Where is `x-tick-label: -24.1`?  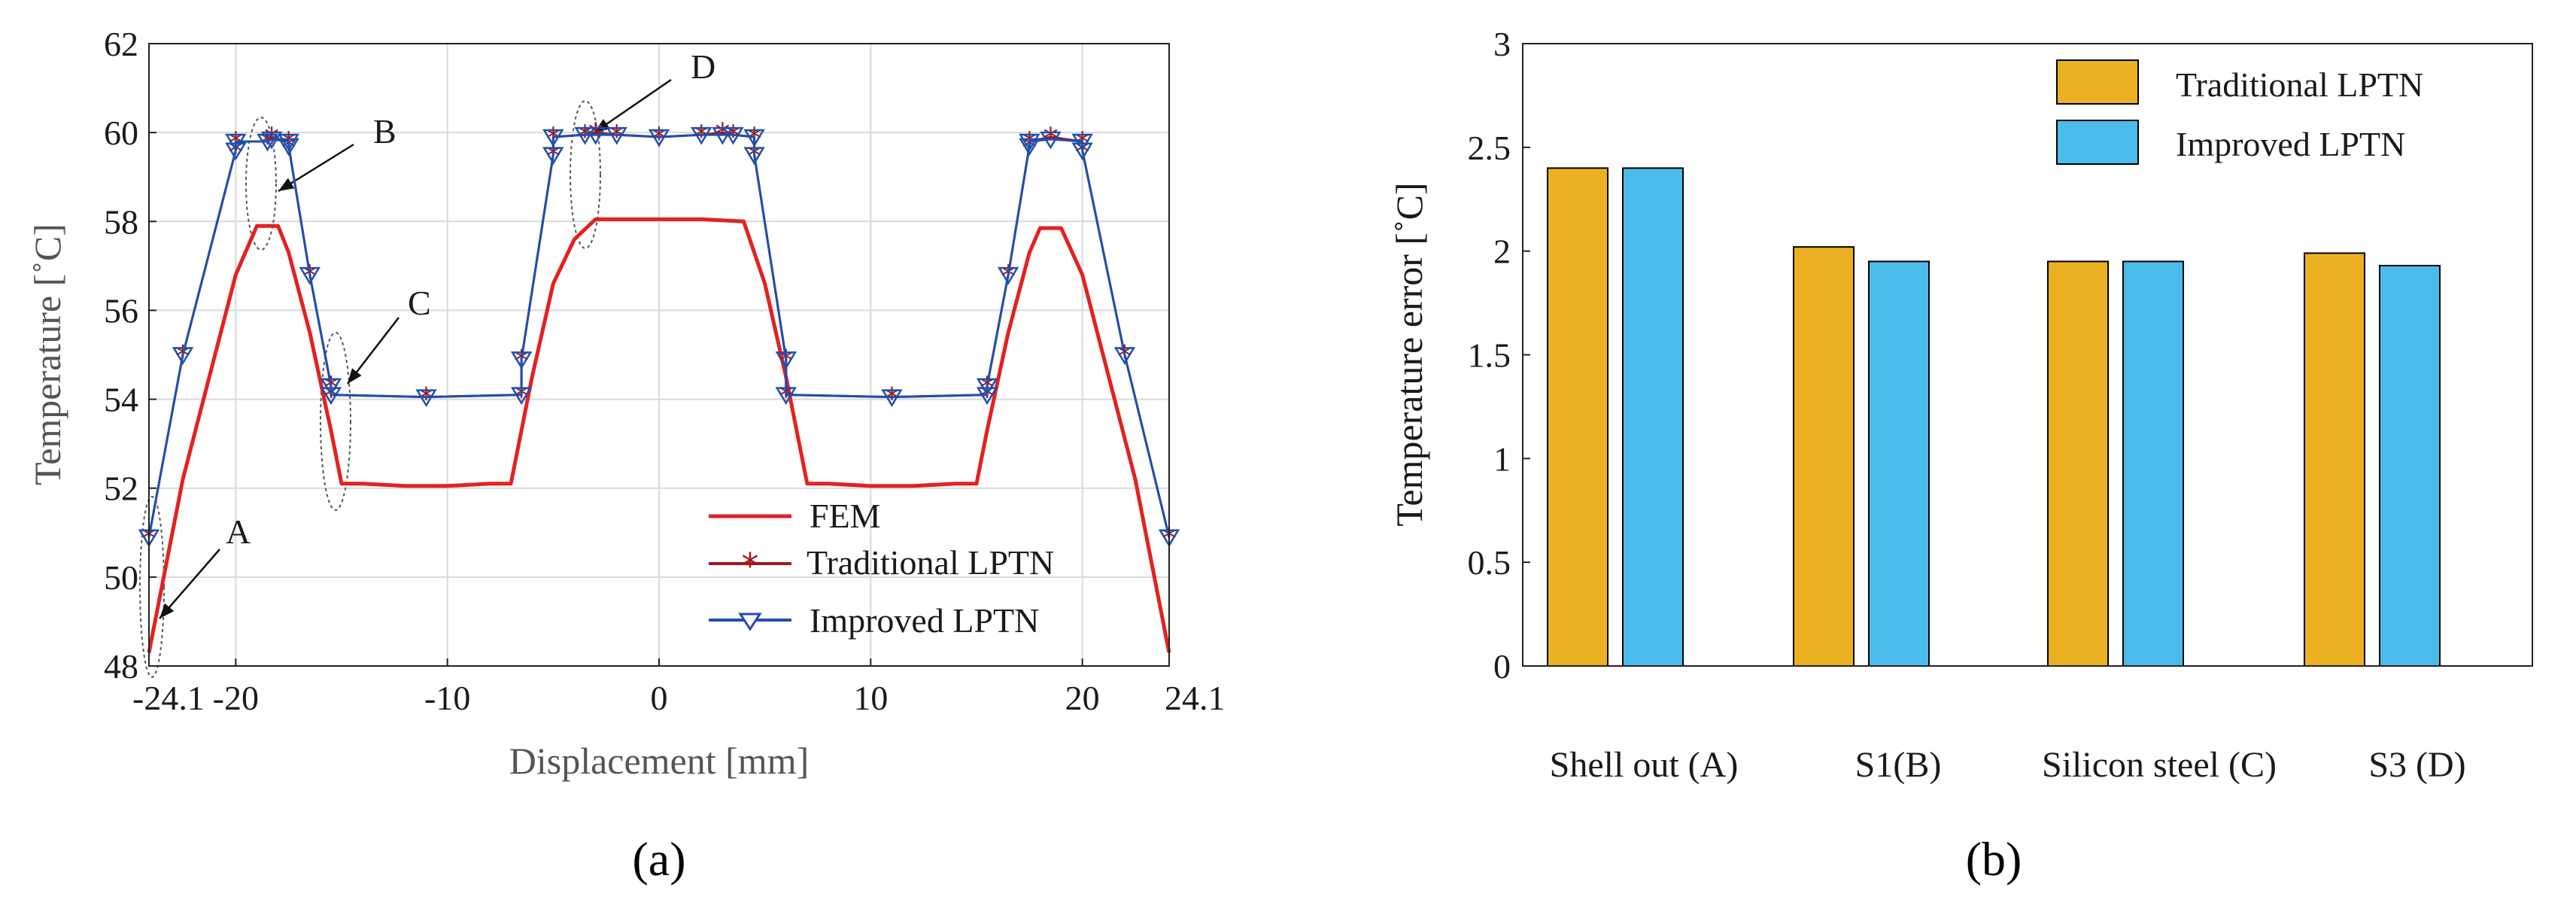 x-tick-label: -24.1 is located at coordinates (168, 698).